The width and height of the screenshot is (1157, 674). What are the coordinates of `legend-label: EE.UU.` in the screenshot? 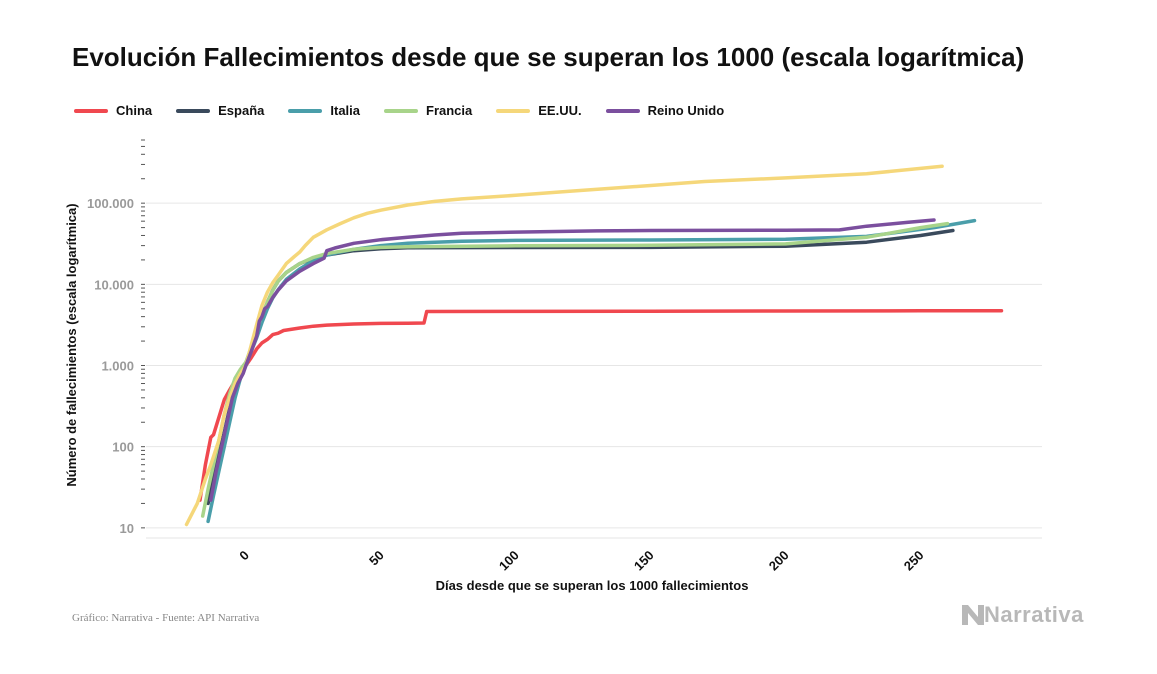 It's located at (560, 110).